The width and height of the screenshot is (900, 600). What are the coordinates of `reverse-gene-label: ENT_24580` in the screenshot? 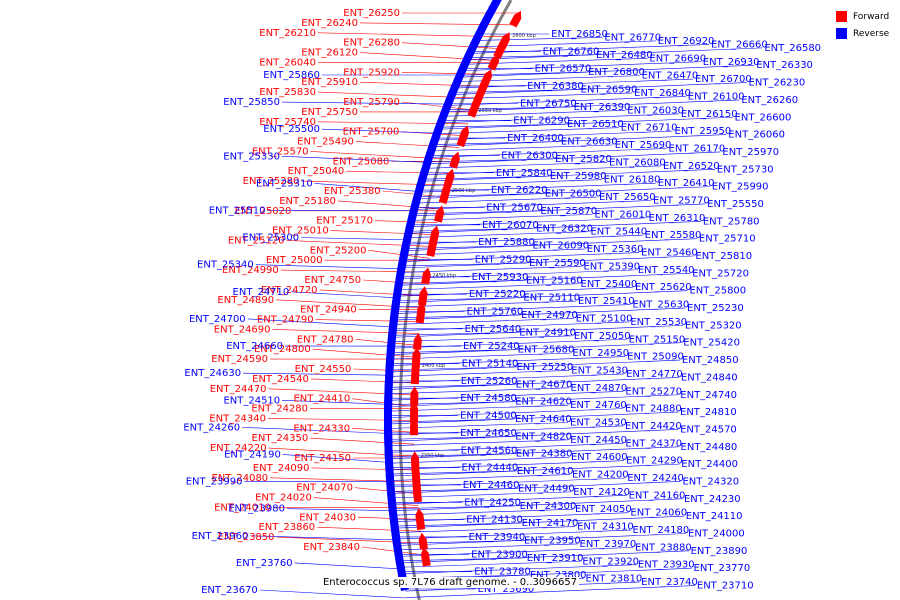 It's located at (488, 398).